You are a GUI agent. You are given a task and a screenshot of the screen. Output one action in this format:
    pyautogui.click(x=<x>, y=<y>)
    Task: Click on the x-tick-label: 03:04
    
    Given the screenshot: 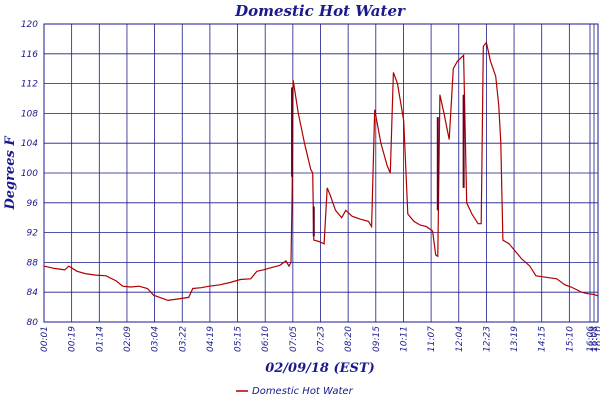 What is the action you would take?
    pyautogui.click(x=156, y=339)
    